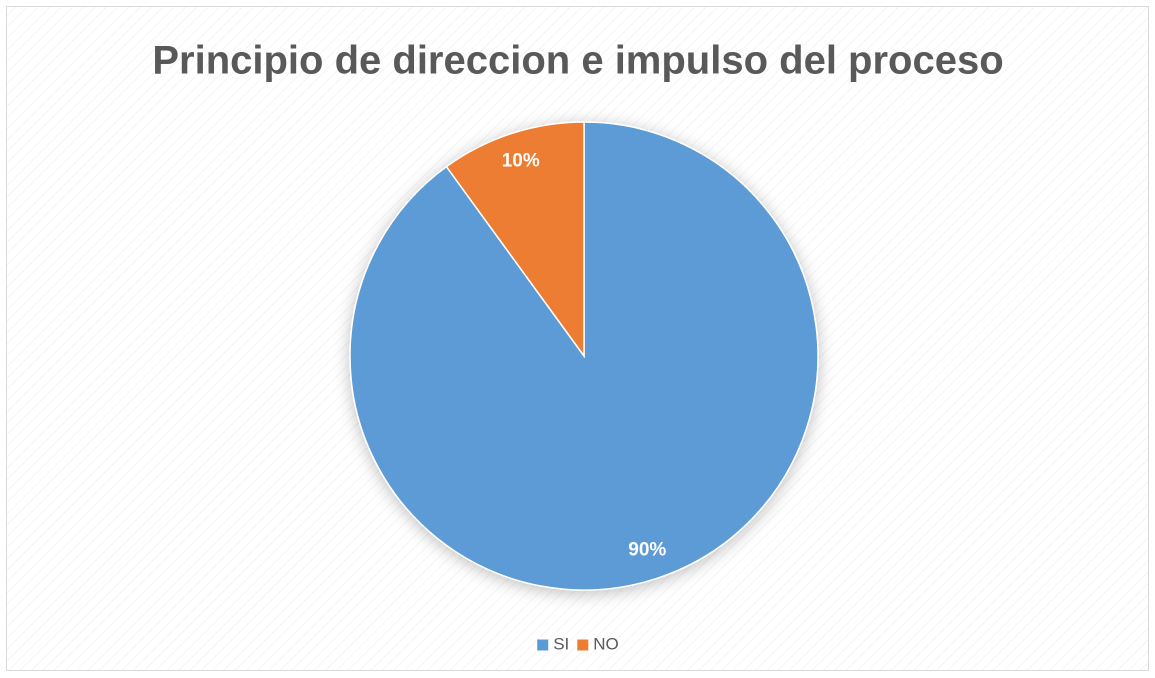  I want to click on pie-slice, so click(515, 240).